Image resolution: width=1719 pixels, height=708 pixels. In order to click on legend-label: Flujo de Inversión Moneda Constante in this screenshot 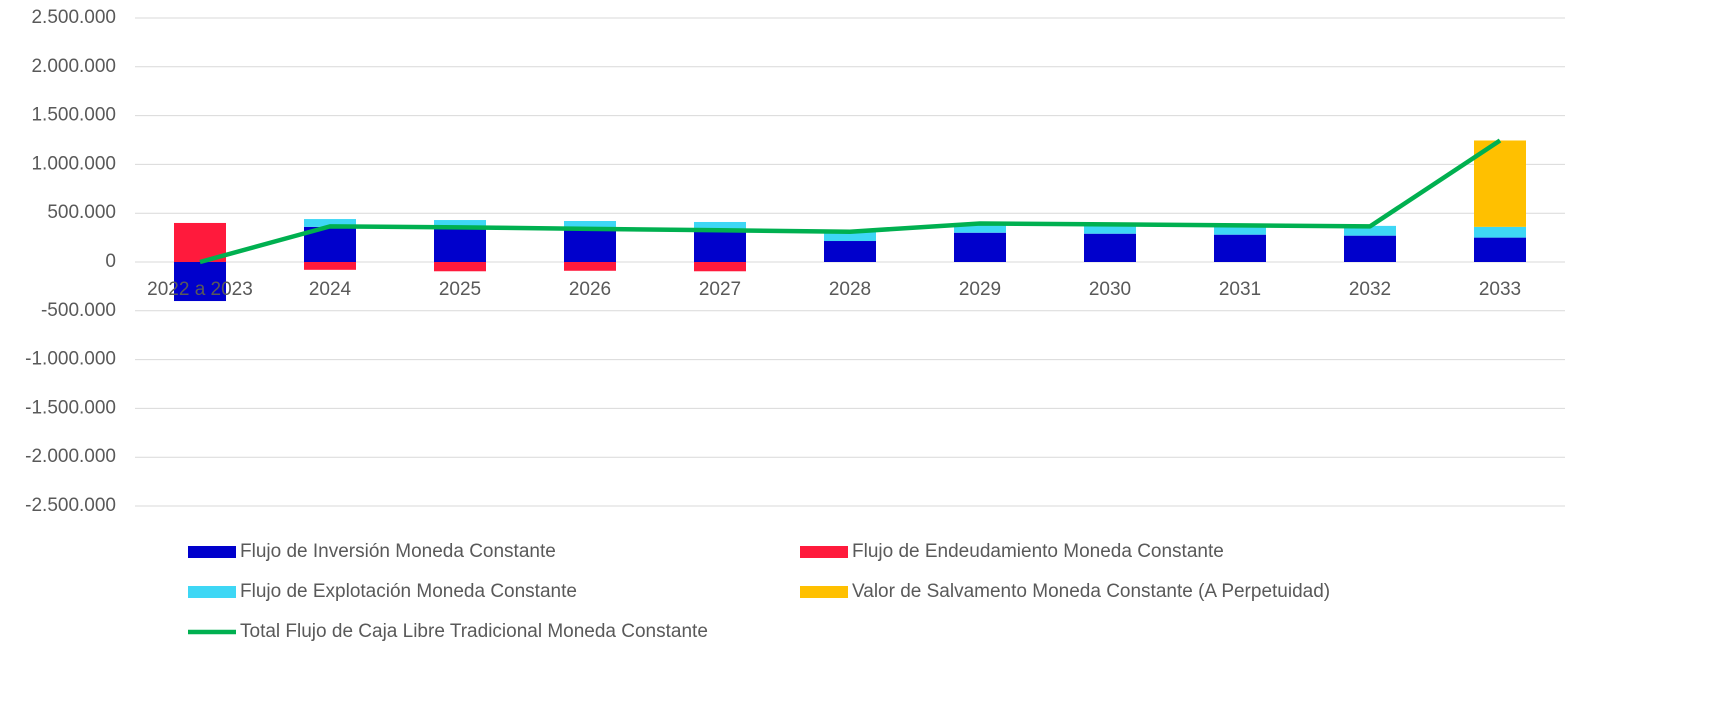, I will do `click(398, 551)`.